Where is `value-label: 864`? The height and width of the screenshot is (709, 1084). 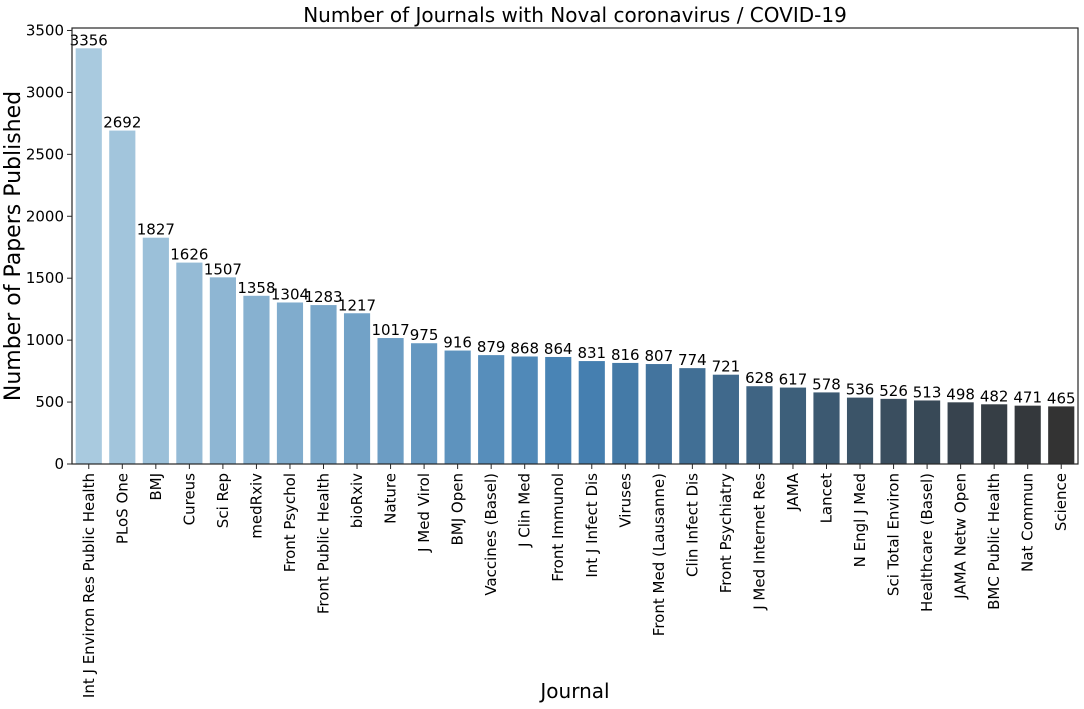 value-label: 864 is located at coordinates (558, 349).